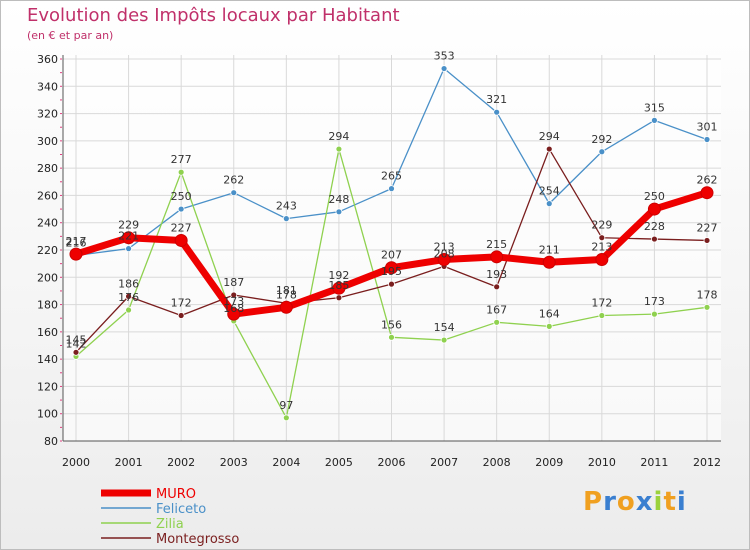 The width and height of the screenshot is (750, 550). What do you see at coordinates (233, 301) in the screenshot?
I see `data-label-muro: 173` at bounding box center [233, 301].